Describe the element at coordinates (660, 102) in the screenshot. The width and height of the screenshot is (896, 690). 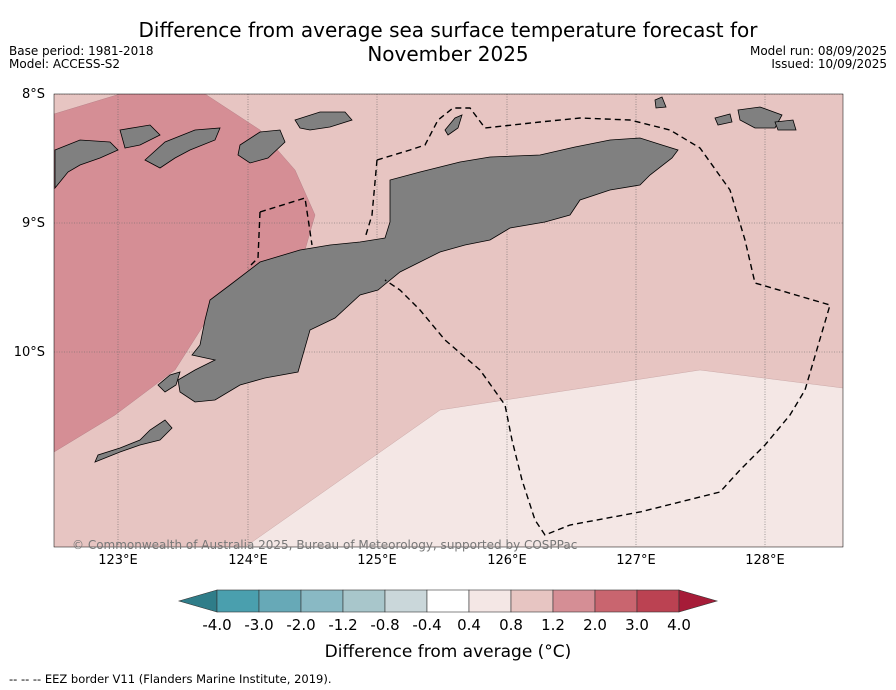
I see `leti-island` at that location.